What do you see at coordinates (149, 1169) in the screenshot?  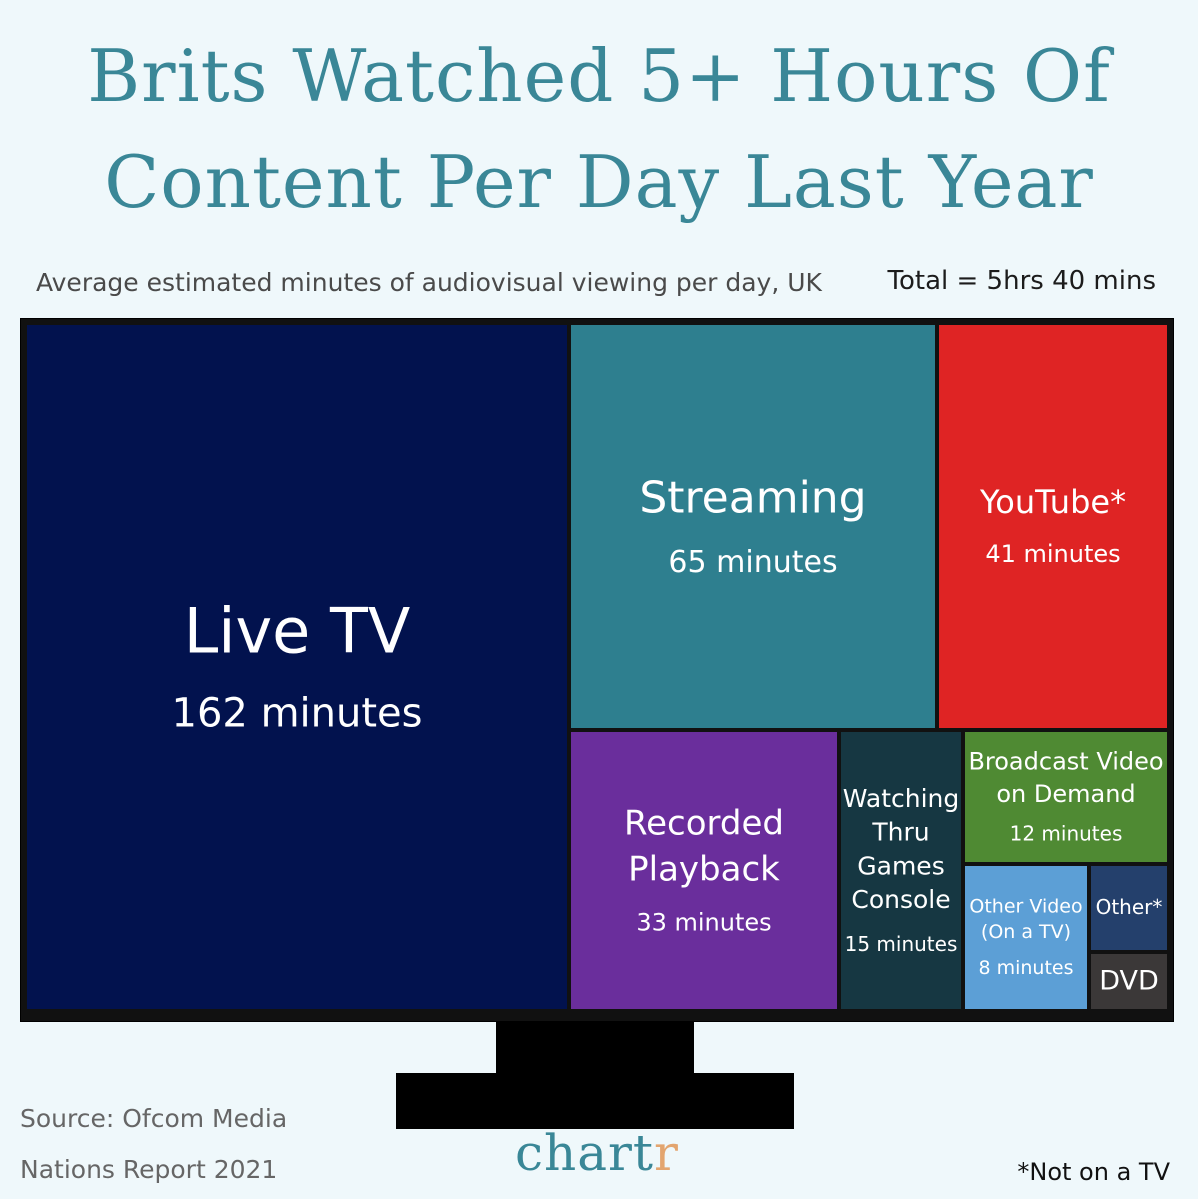 I see `source-line-2: Nations Report 2021` at bounding box center [149, 1169].